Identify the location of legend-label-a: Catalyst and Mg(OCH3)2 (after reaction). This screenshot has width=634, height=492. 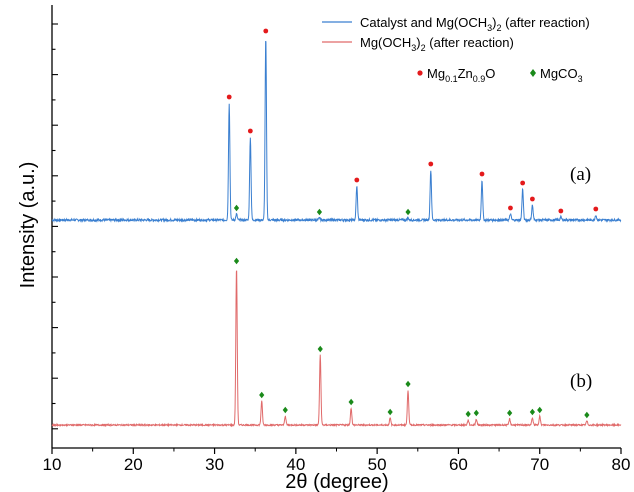
(475, 24).